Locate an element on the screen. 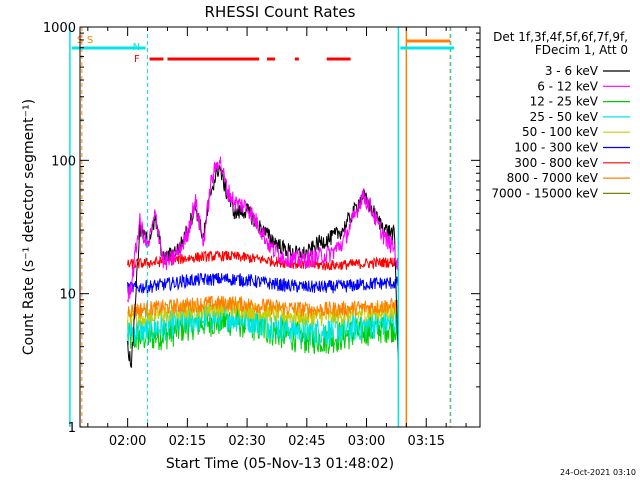 Image resolution: width=640 pixels, height=480 pixels. x-tick-label-0: 02:00 is located at coordinates (127, 441).